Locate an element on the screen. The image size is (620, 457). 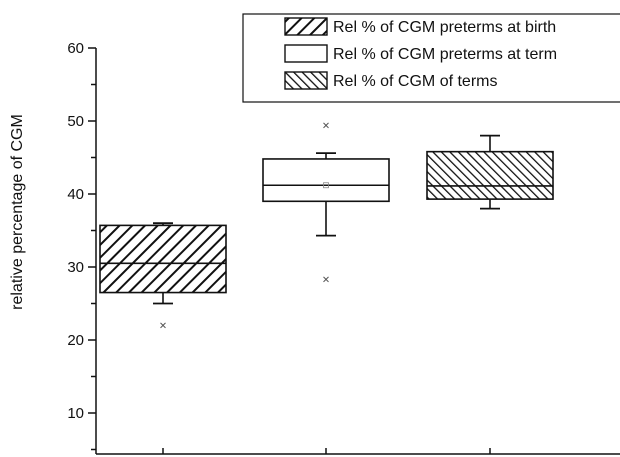
y-axis-title: relative percentage of CGM is located at coordinates (17, 212).